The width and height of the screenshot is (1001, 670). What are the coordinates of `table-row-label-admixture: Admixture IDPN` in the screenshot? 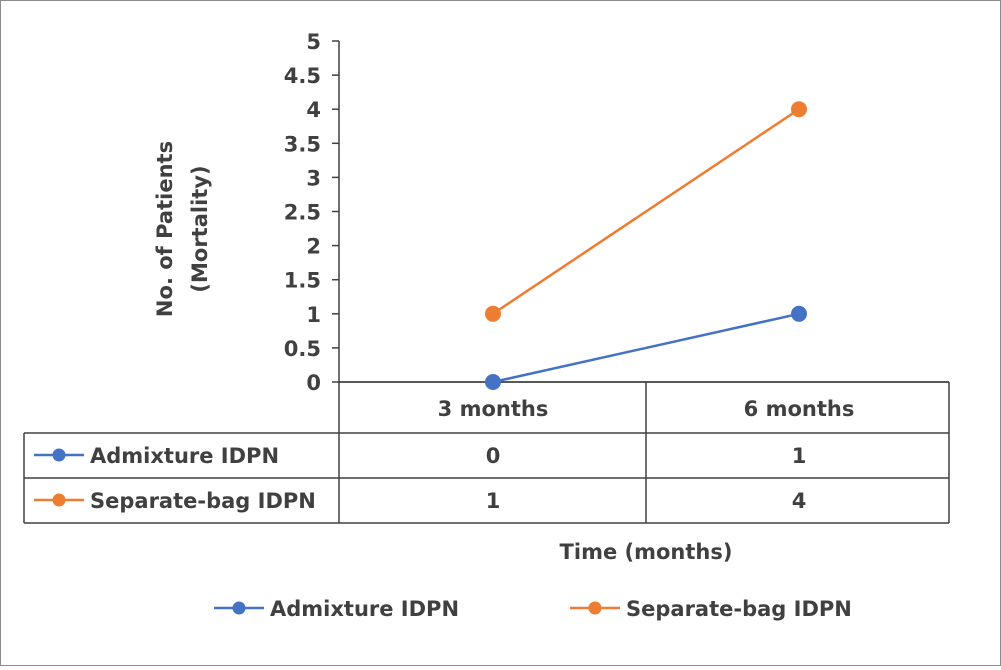 It's located at (184, 456).